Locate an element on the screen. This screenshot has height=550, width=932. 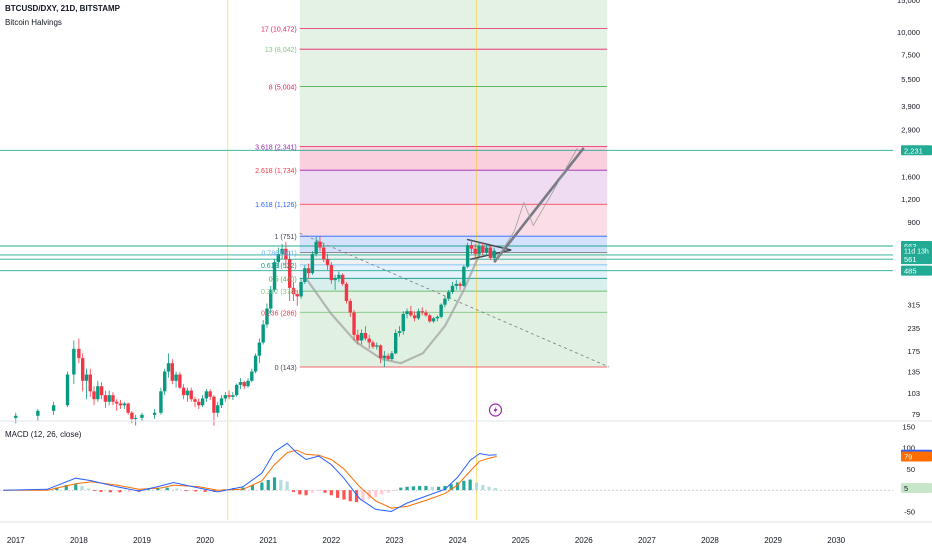
price-badge-4-bg is located at coordinates (916, 270).